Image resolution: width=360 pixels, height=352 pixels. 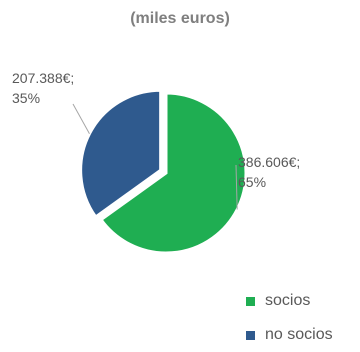 What do you see at coordinates (299, 334) in the screenshot?
I see `legend-label: no socios` at bounding box center [299, 334].